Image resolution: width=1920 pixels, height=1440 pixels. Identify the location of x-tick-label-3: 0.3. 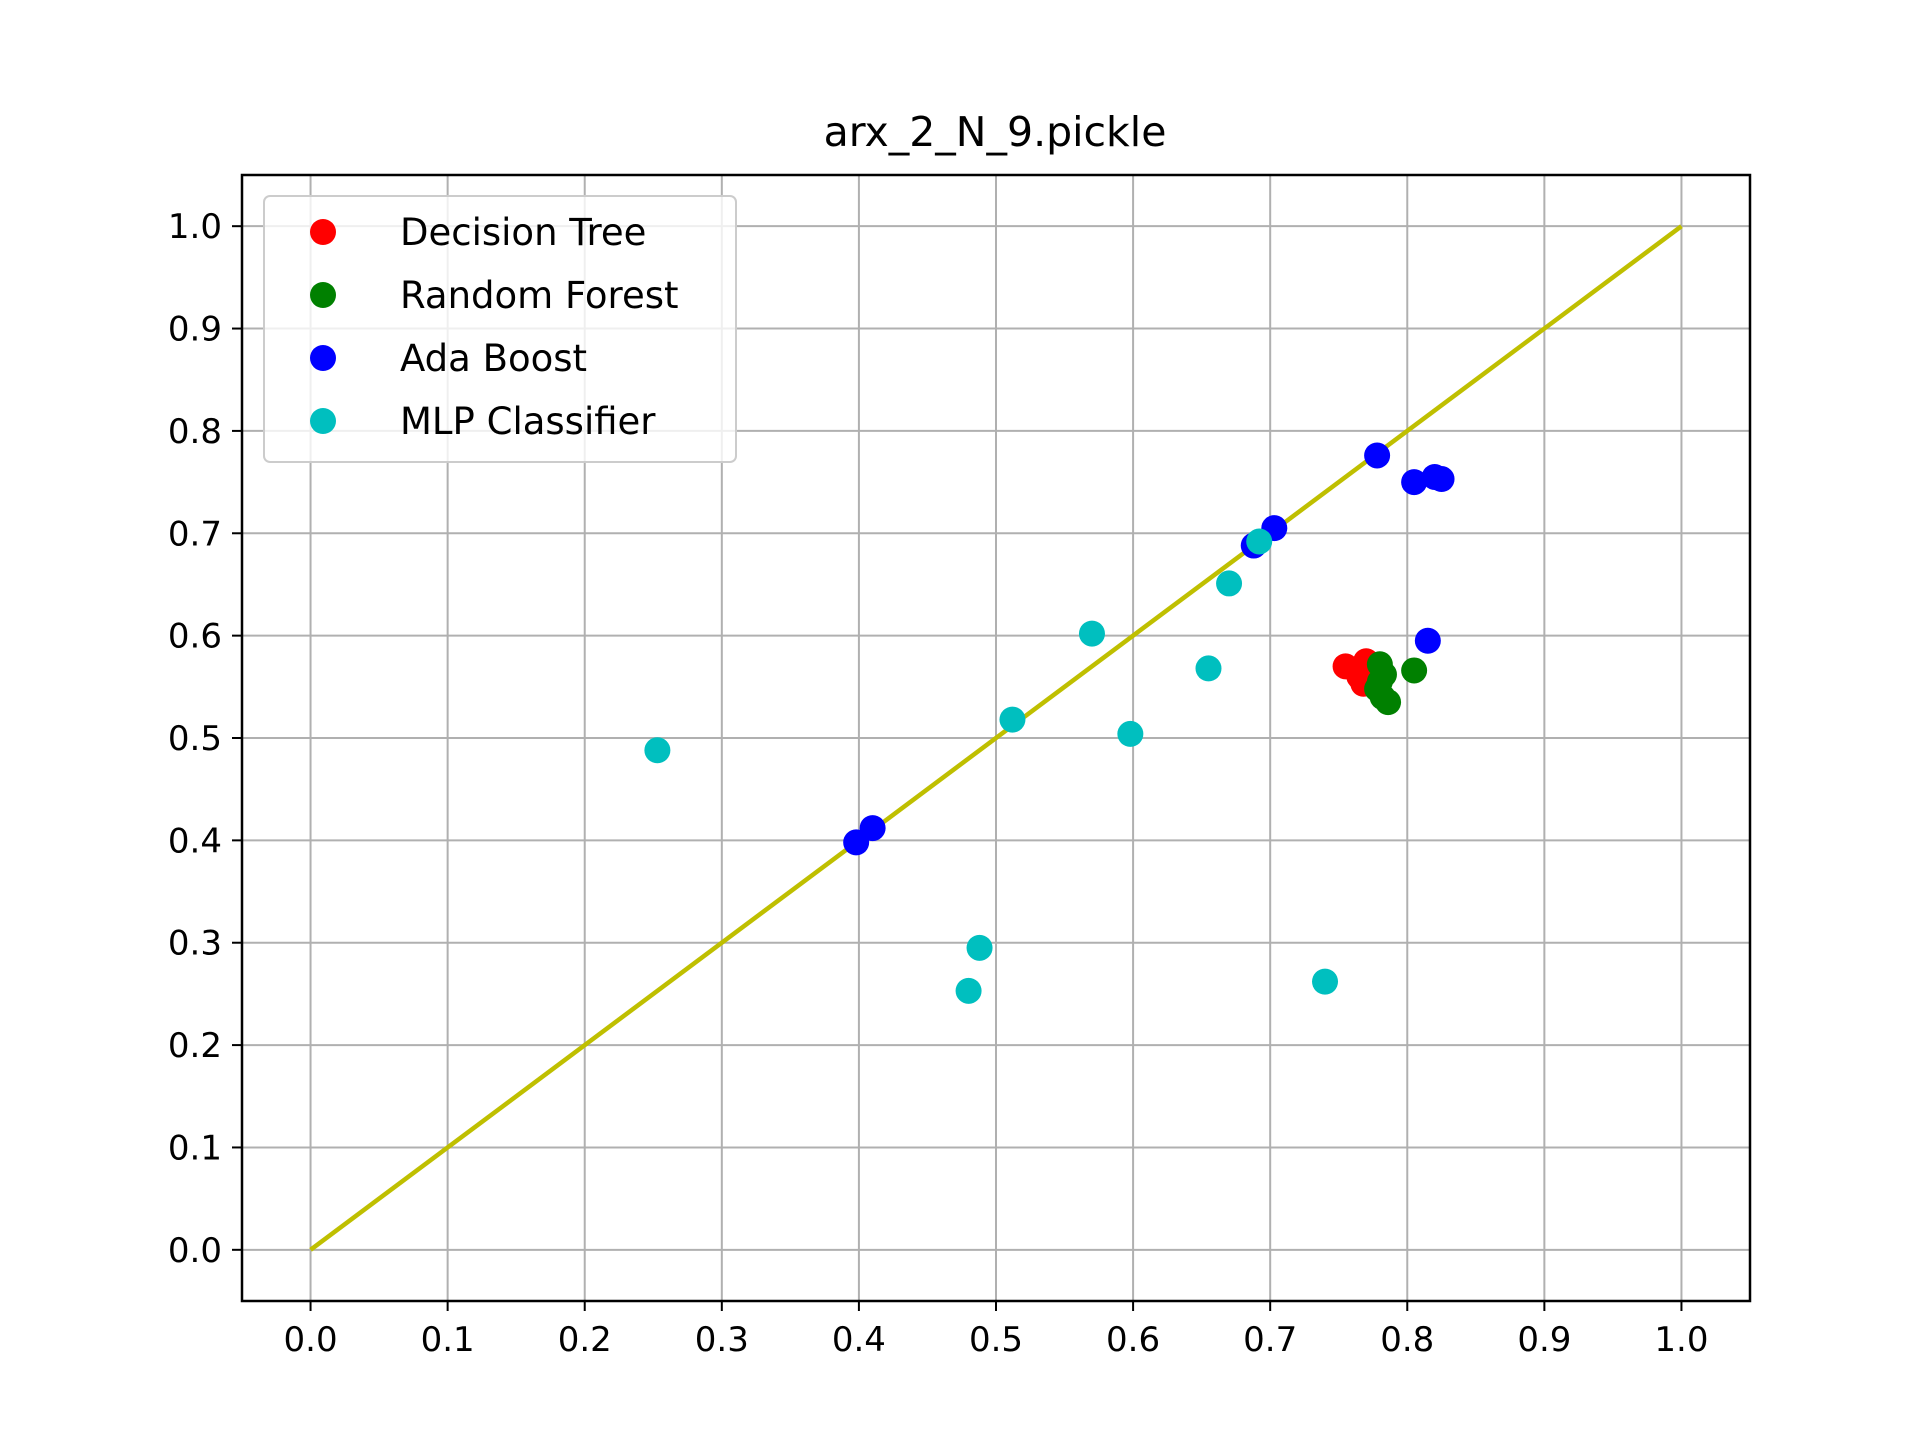
(722, 1340).